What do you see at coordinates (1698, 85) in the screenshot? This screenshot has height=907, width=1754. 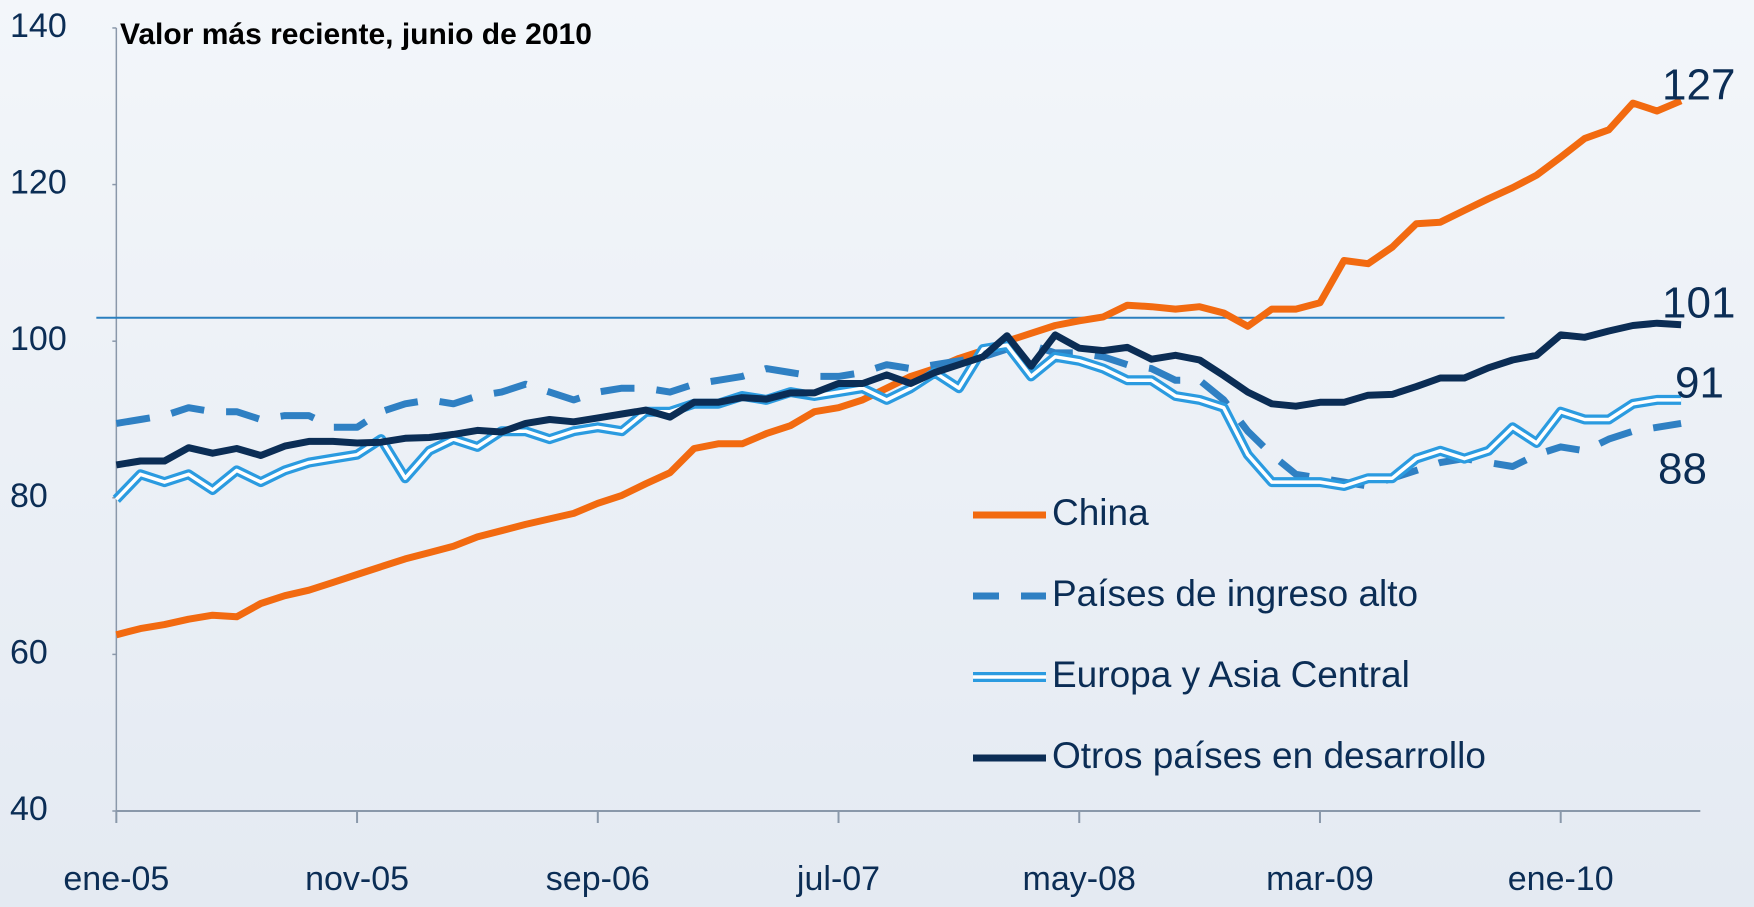 I see `end-label: 127` at bounding box center [1698, 85].